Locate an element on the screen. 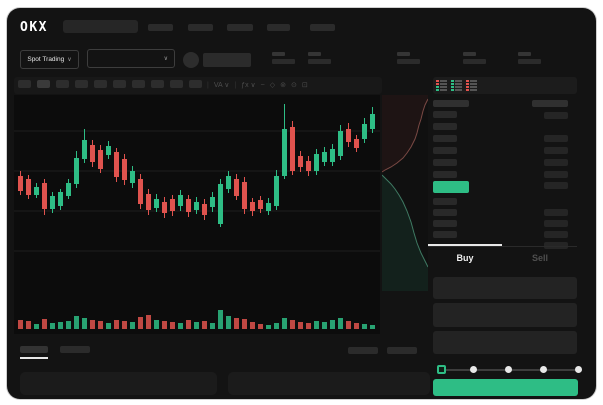  fullscreen-icon: ⊡ is located at coordinates (304, 85).